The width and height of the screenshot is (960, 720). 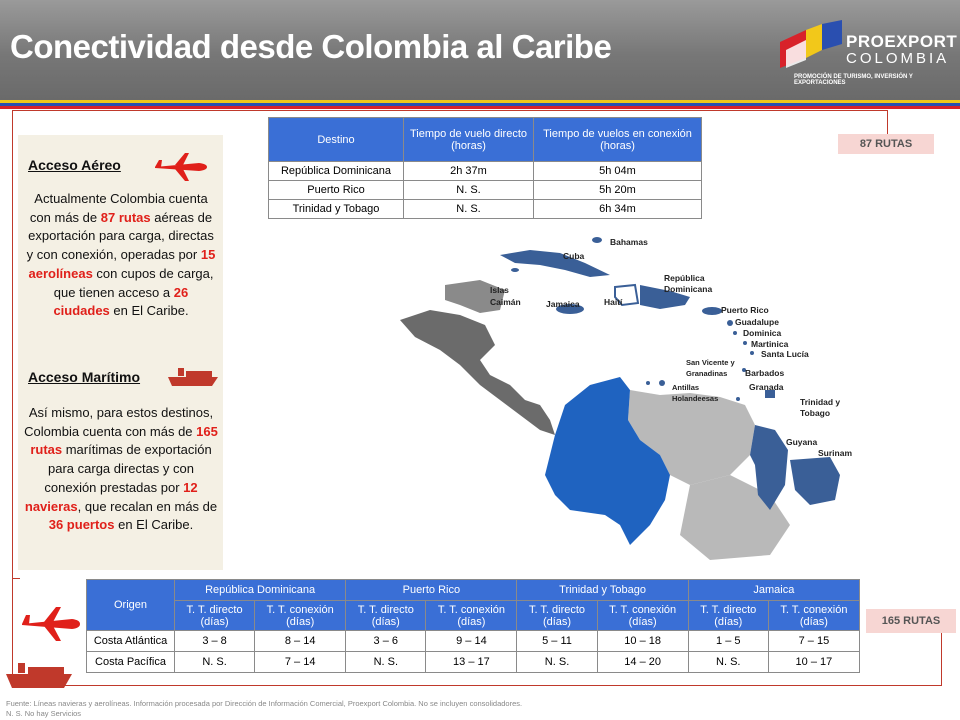 What do you see at coordinates (574, 256) in the screenshot?
I see `label-cuba: Cuba` at bounding box center [574, 256].